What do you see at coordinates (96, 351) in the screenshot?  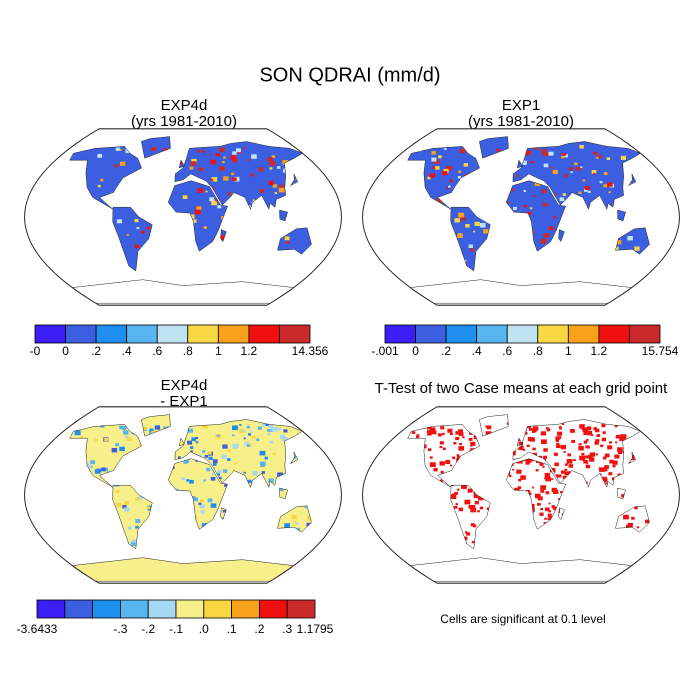 I see `colorbar-label: .2` at bounding box center [96, 351].